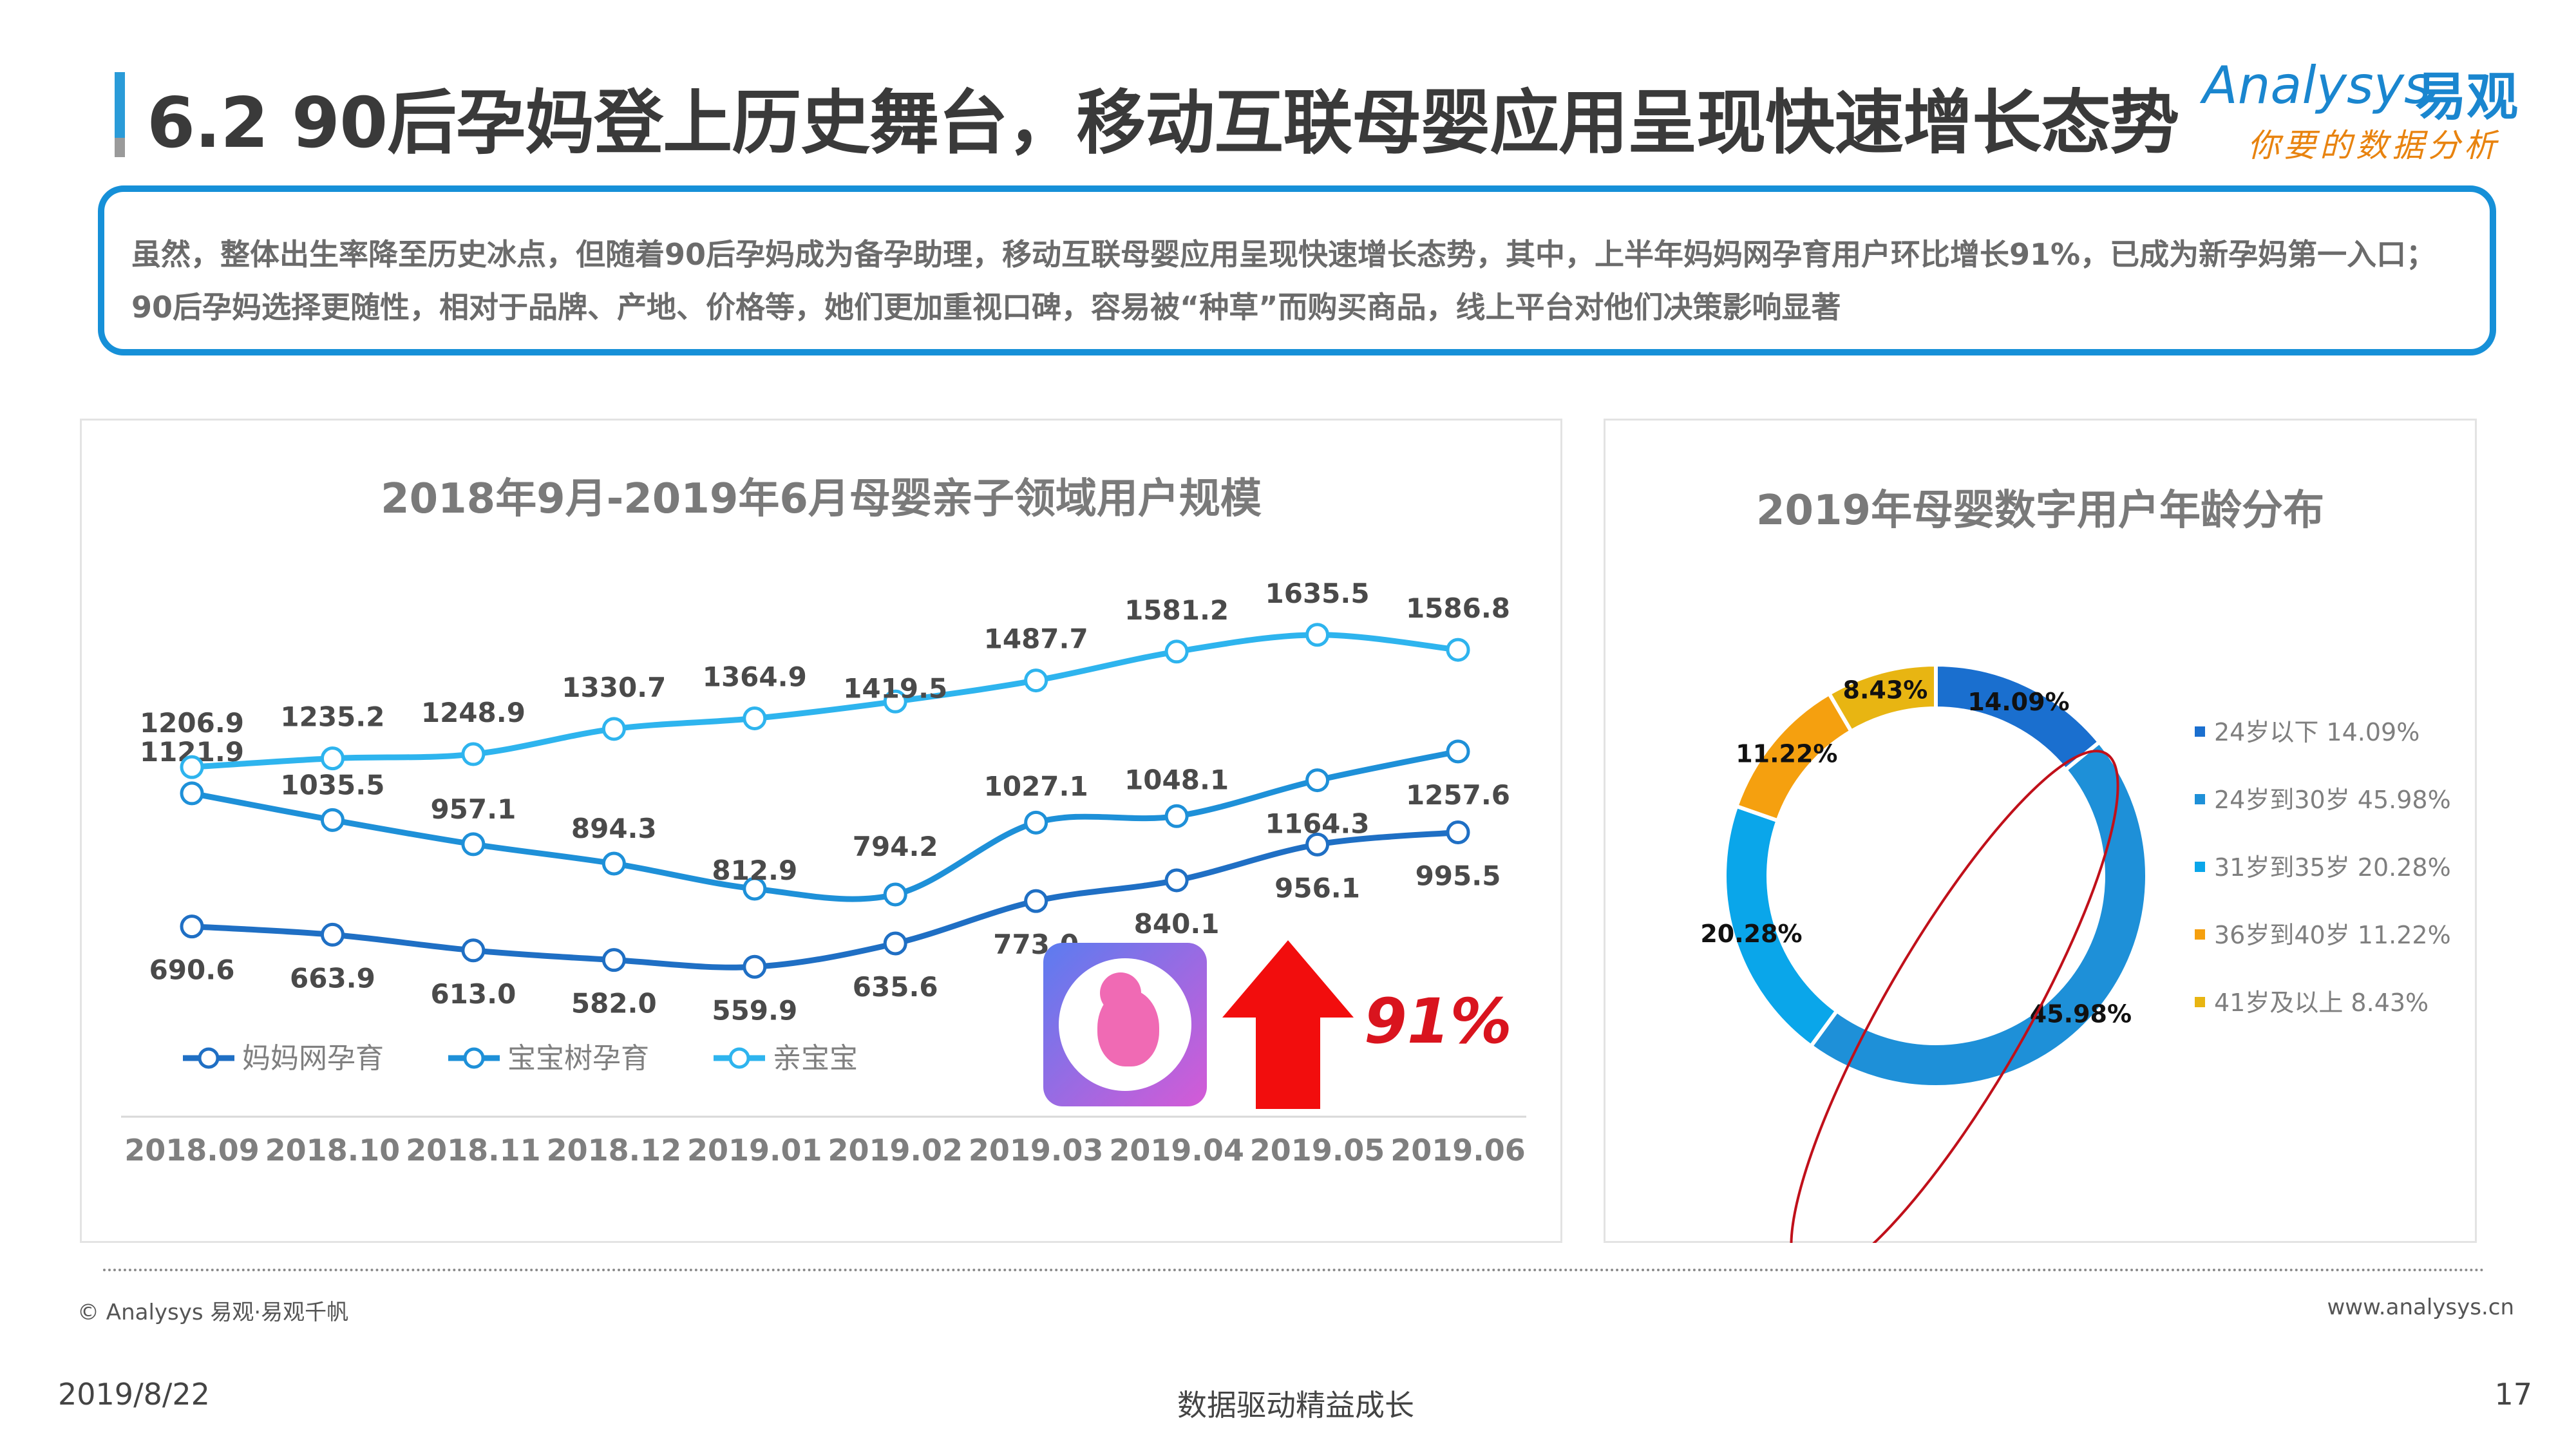  I want to click on slice-label: 14.09%, so click(2018, 702).